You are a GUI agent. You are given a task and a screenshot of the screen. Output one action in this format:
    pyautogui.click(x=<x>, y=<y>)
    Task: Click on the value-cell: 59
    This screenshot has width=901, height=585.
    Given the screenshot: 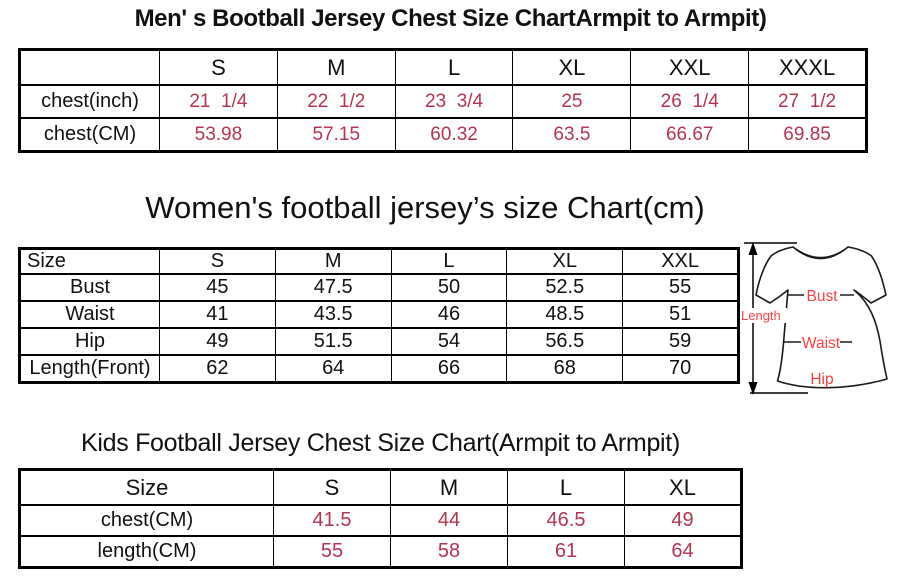 What is the action you would take?
    pyautogui.click(x=680, y=341)
    